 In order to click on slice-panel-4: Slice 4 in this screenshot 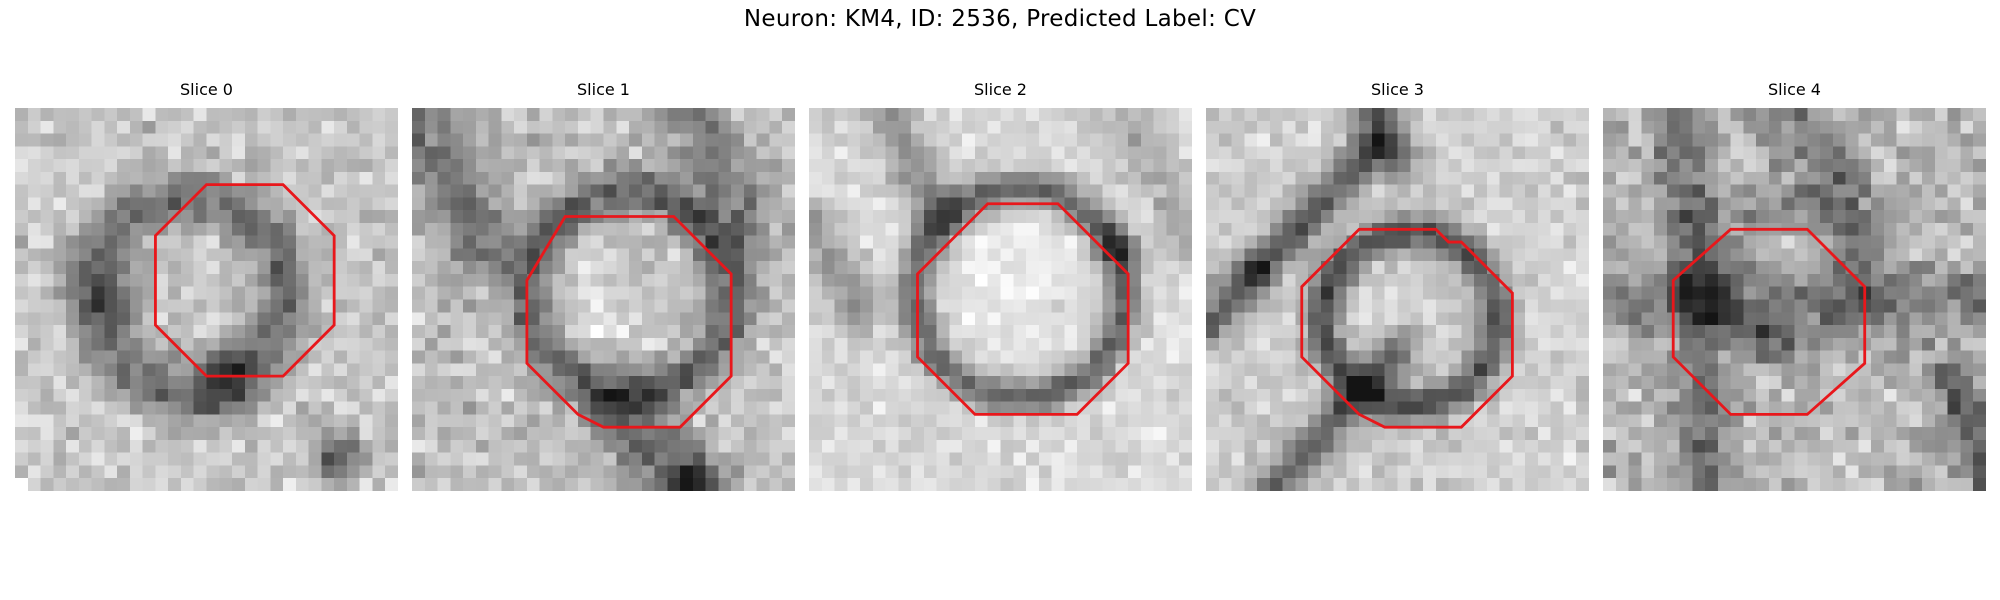, I will do `click(1794, 285)`.